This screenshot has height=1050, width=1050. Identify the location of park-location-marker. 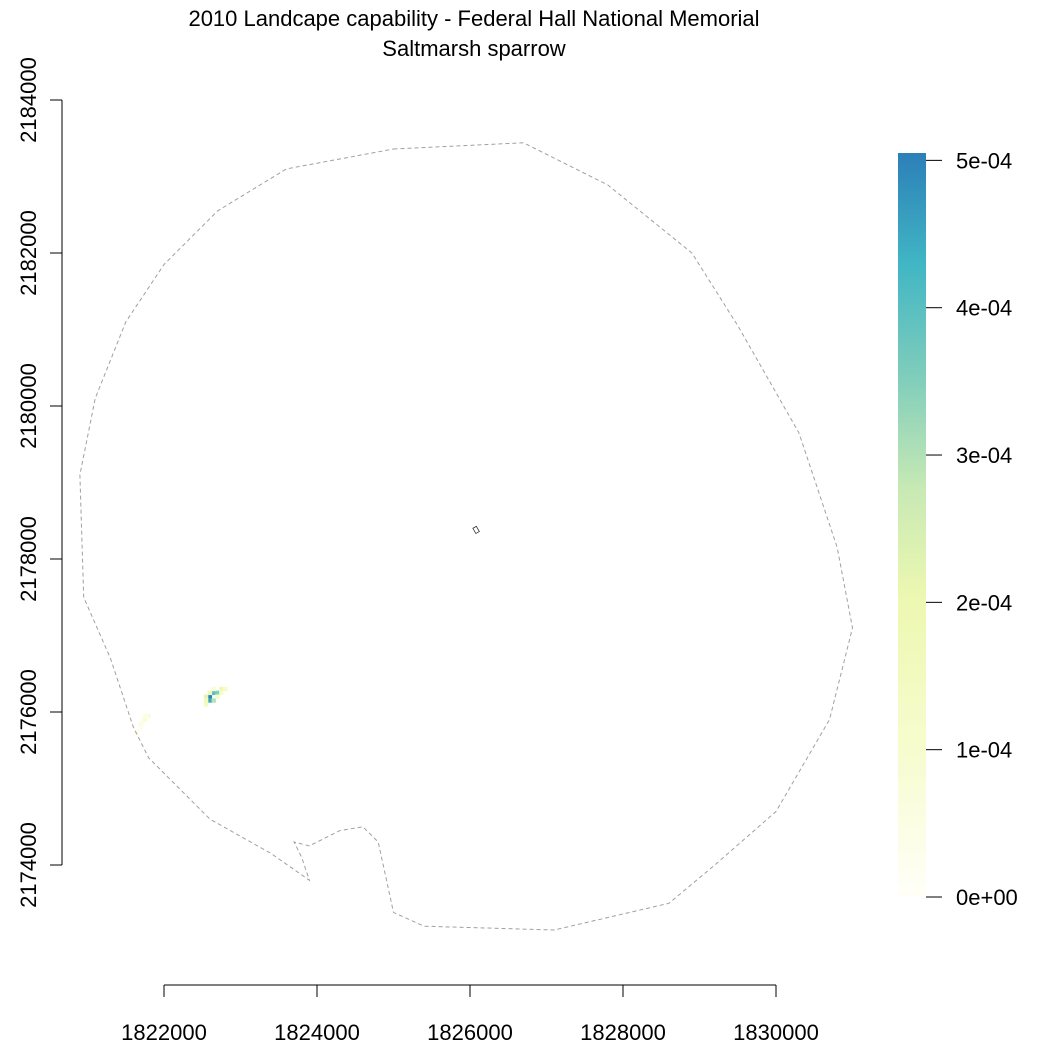
(476, 530).